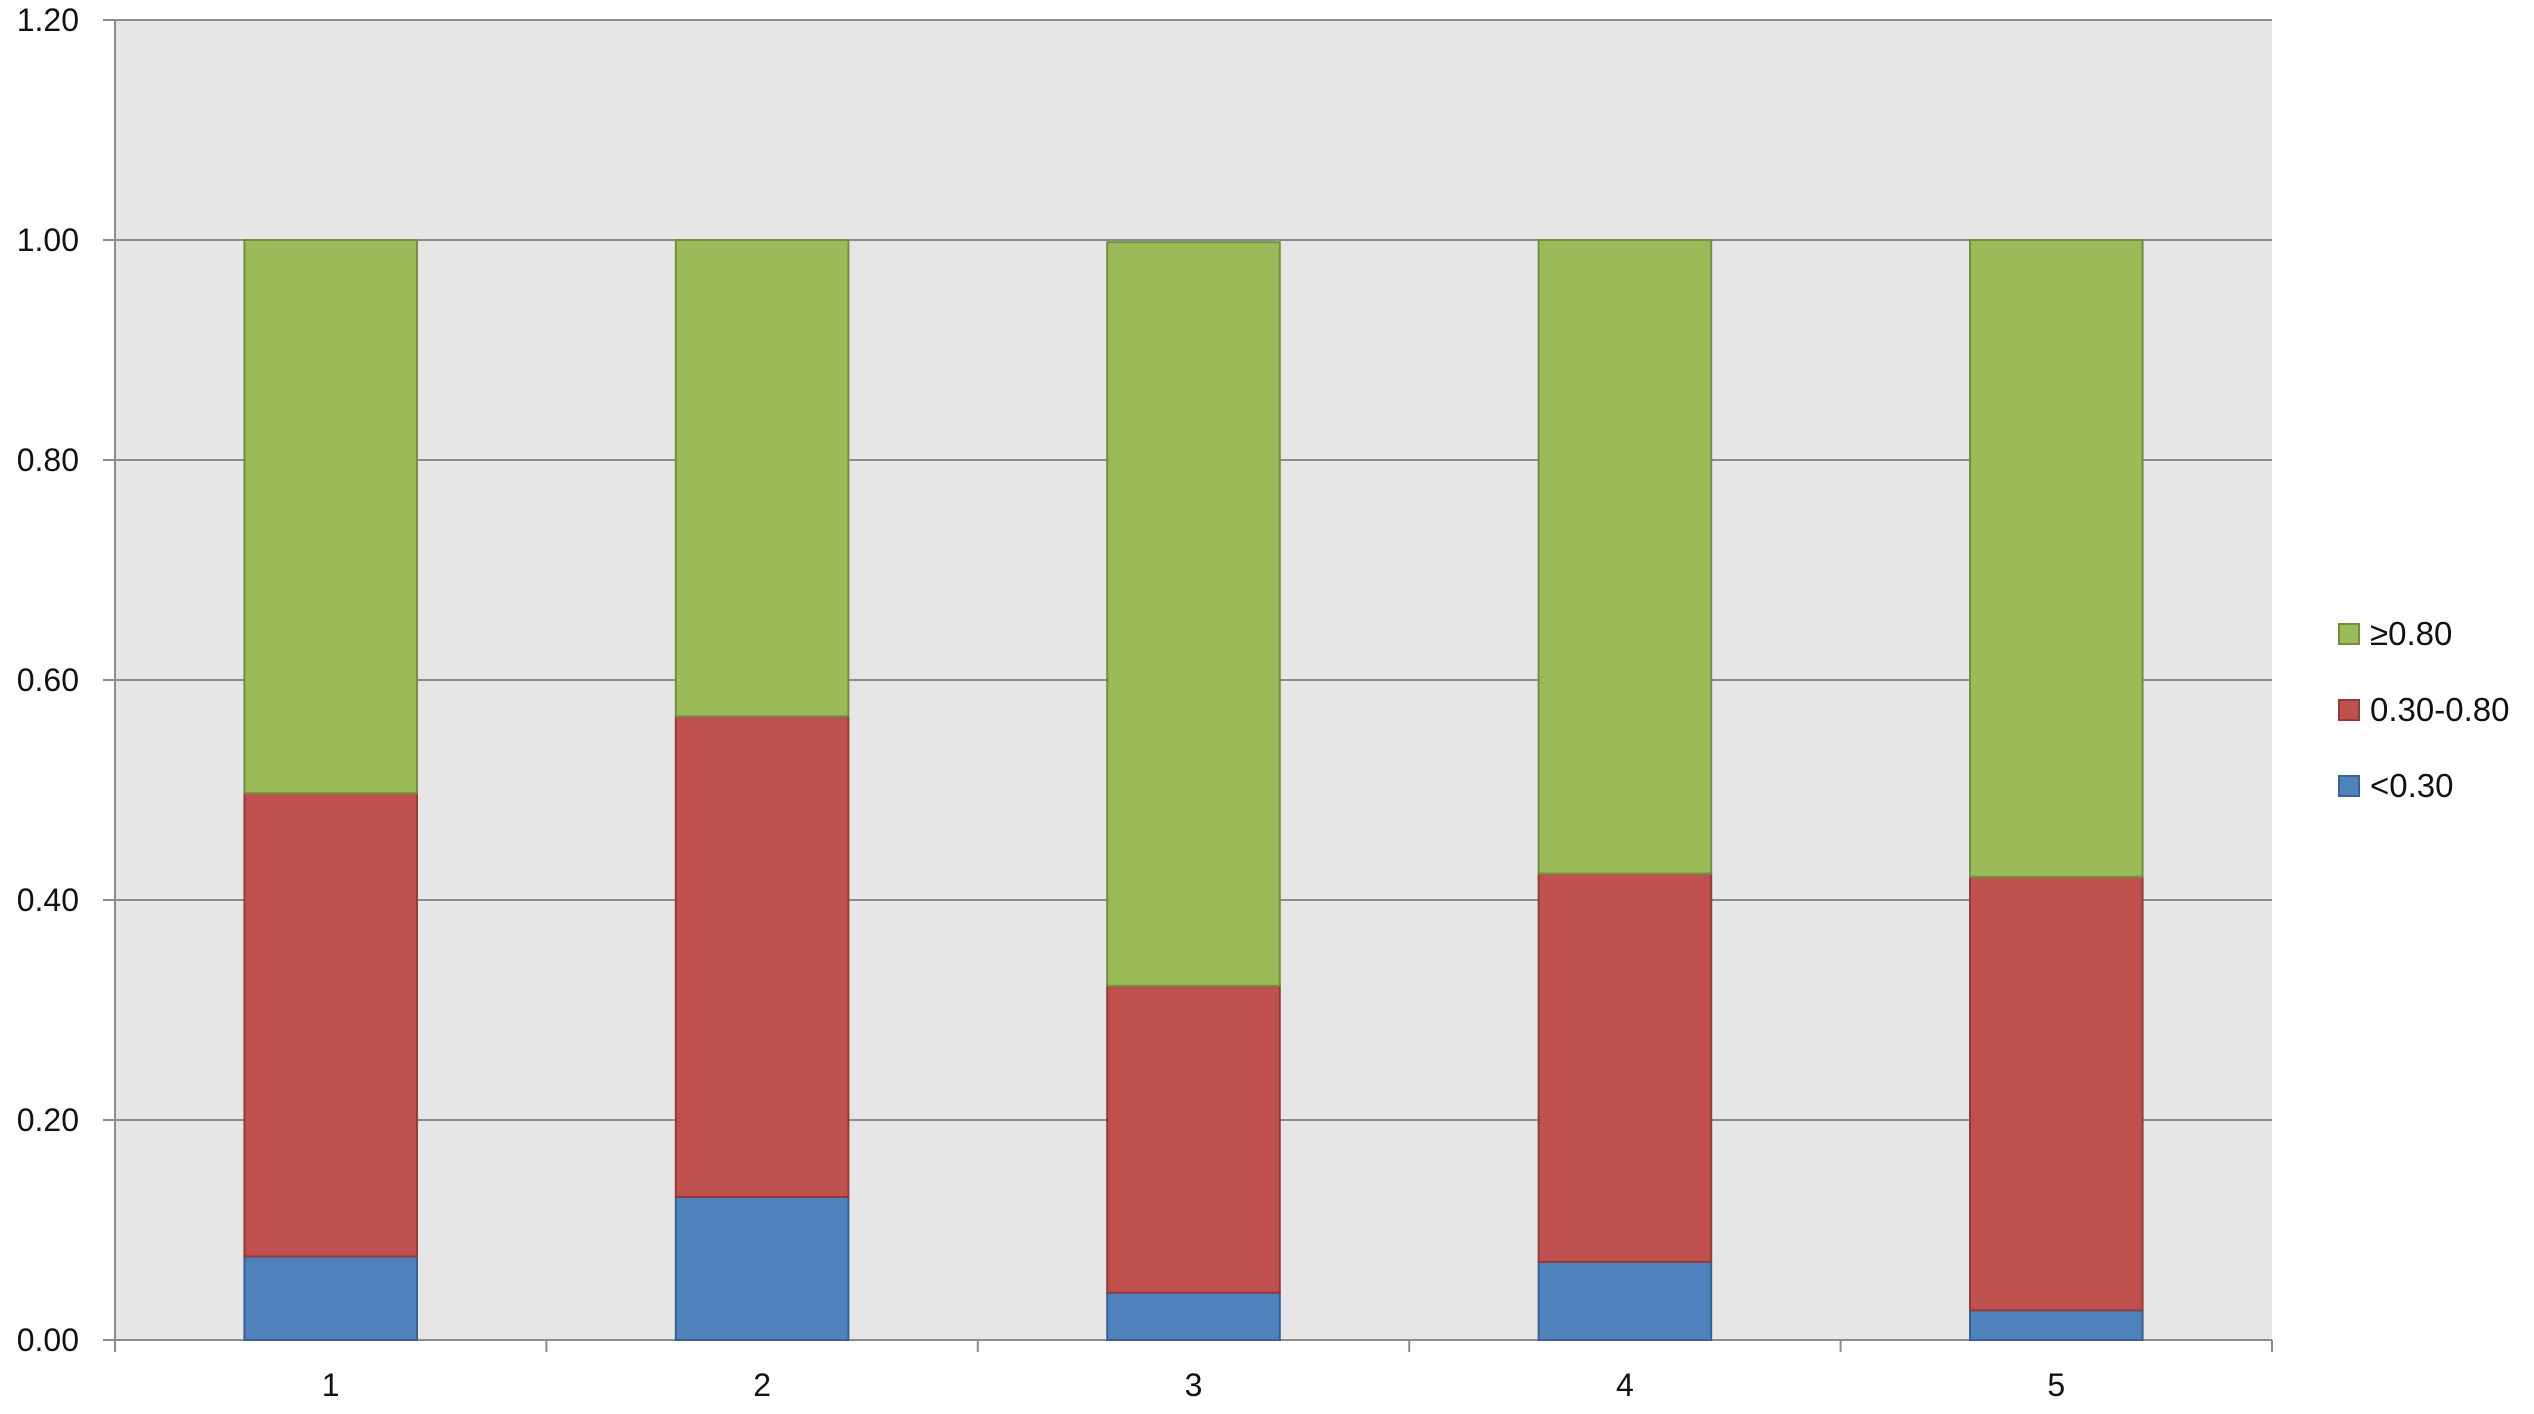 Image resolution: width=2534 pixels, height=1414 pixels. What do you see at coordinates (2440, 709) in the screenshot?
I see `legend-label: 0.30-0.80` at bounding box center [2440, 709].